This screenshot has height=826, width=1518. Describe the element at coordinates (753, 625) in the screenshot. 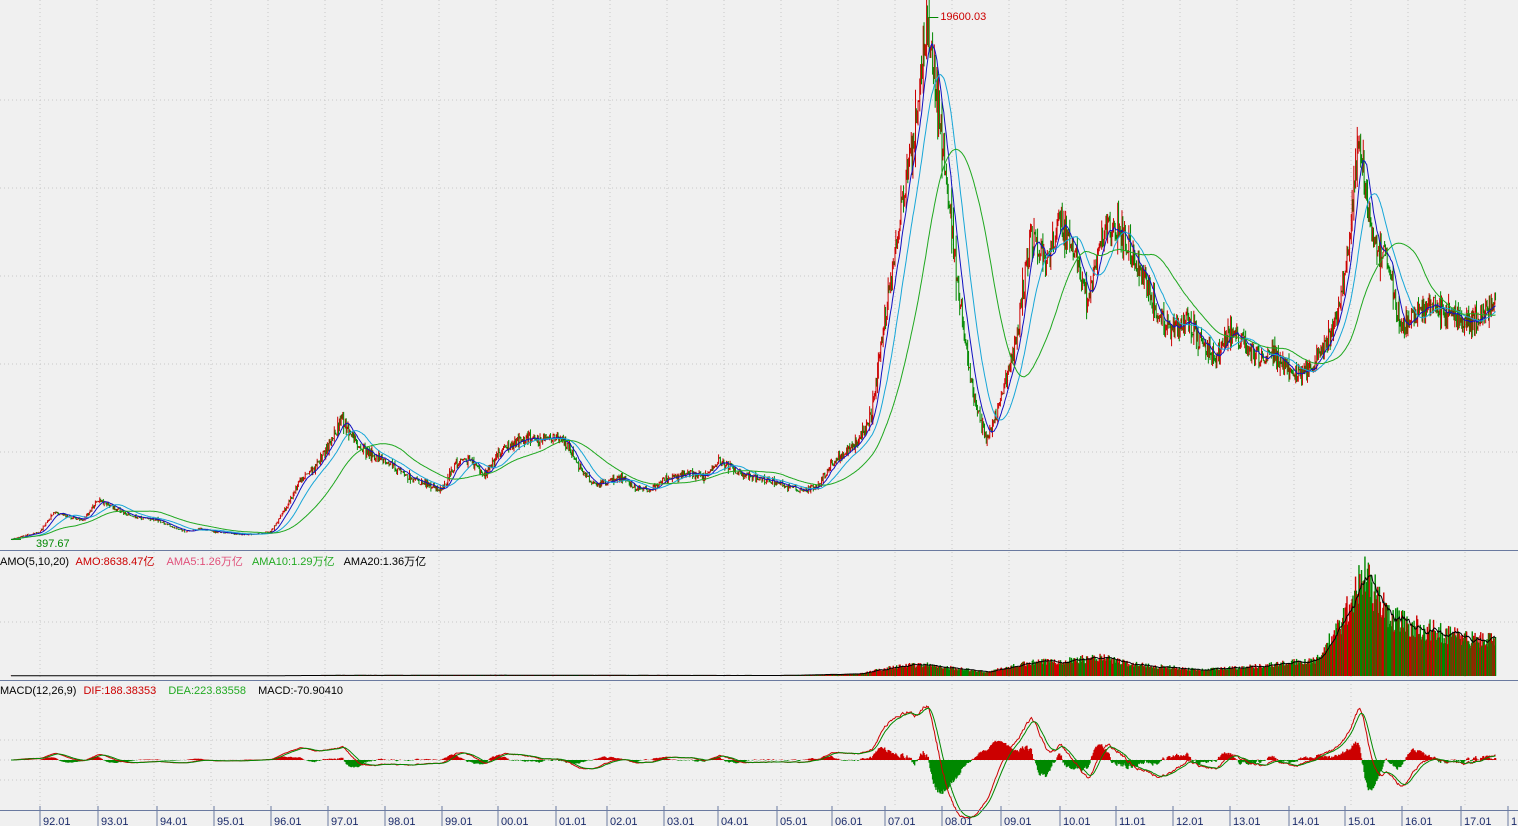

I see `ama20-line` at that location.